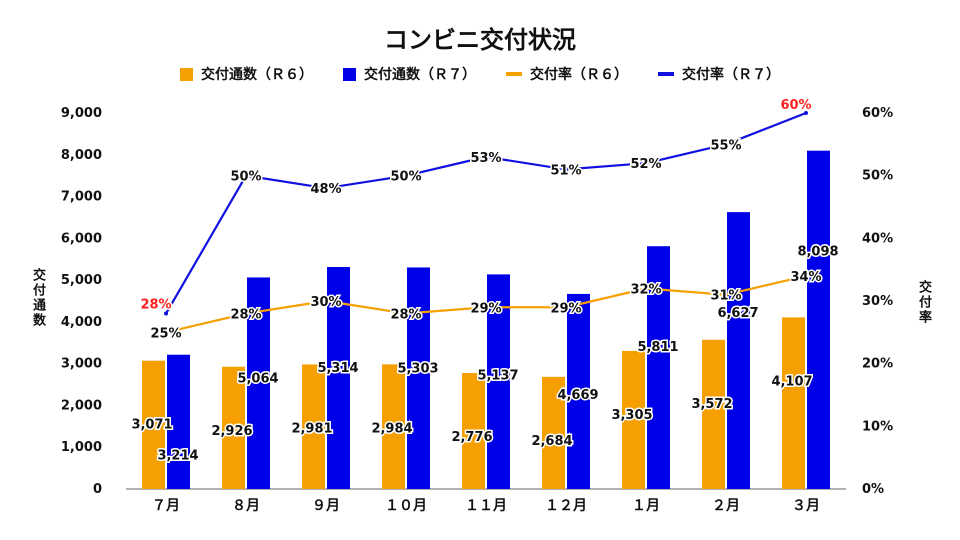  I want to click on data-label-r6-count: 2,984, so click(391, 428).